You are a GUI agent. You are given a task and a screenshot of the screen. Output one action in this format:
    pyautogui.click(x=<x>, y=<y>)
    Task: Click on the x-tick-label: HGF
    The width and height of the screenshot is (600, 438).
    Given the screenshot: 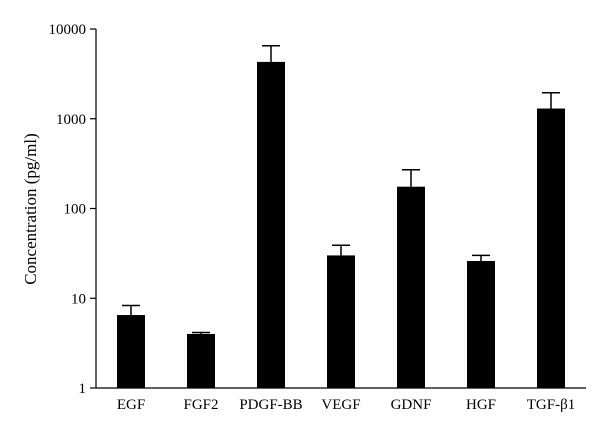 What is the action you would take?
    pyautogui.click(x=481, y=405)
    